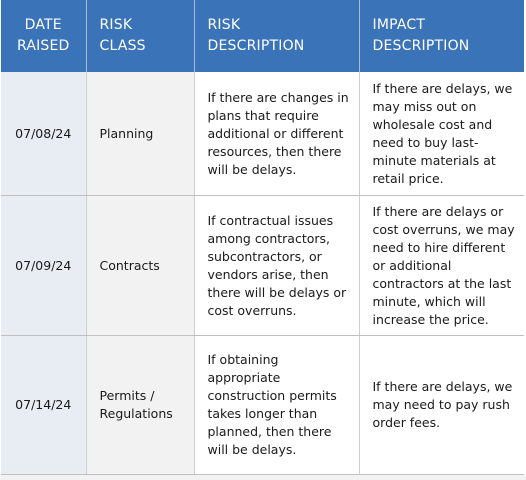 This screenshot has width=526, height=480. I want to click on risk-class-cell: Planning, so click(140, 134).